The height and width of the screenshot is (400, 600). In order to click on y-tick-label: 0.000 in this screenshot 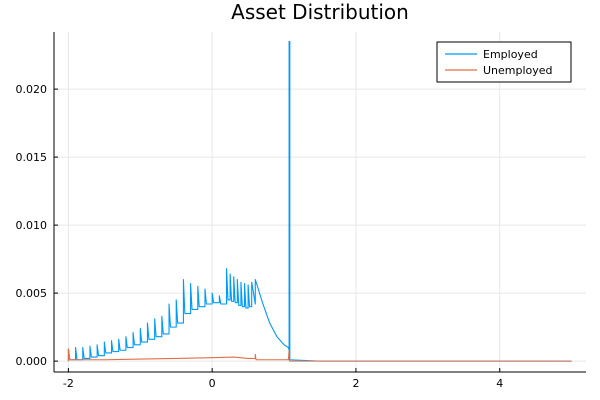, I will do `click(32, 361)`.